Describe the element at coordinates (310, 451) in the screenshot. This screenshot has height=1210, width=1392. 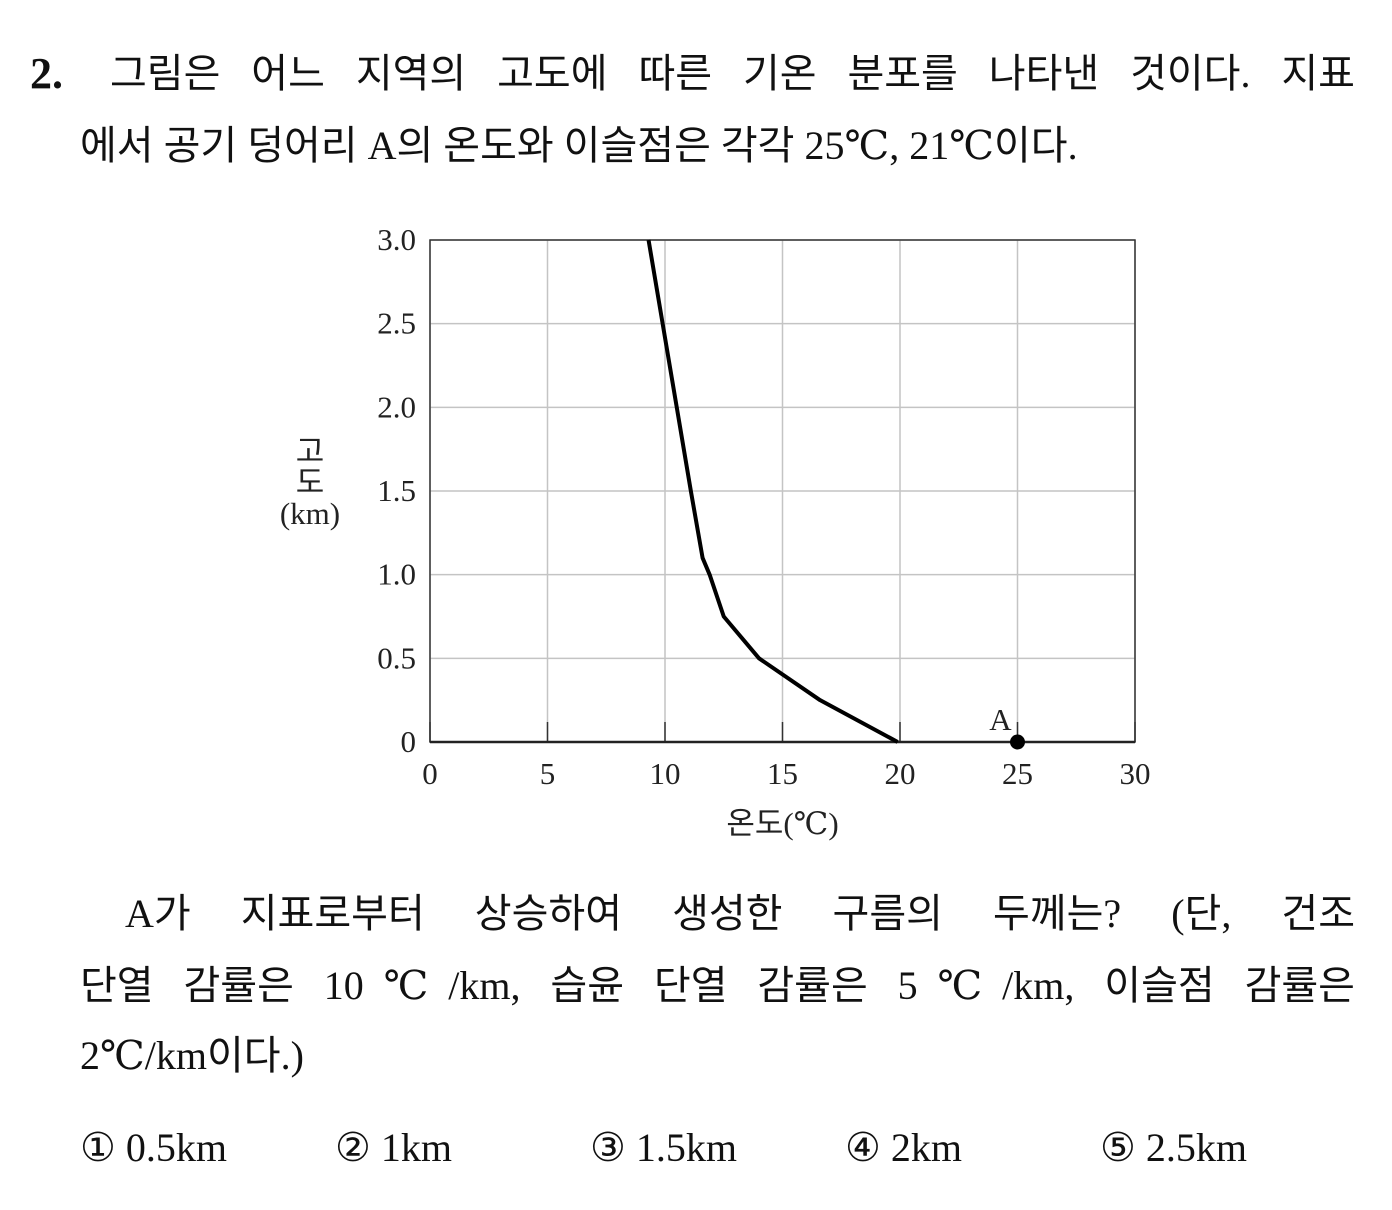
I see `y-axis-label: 고` at that location.